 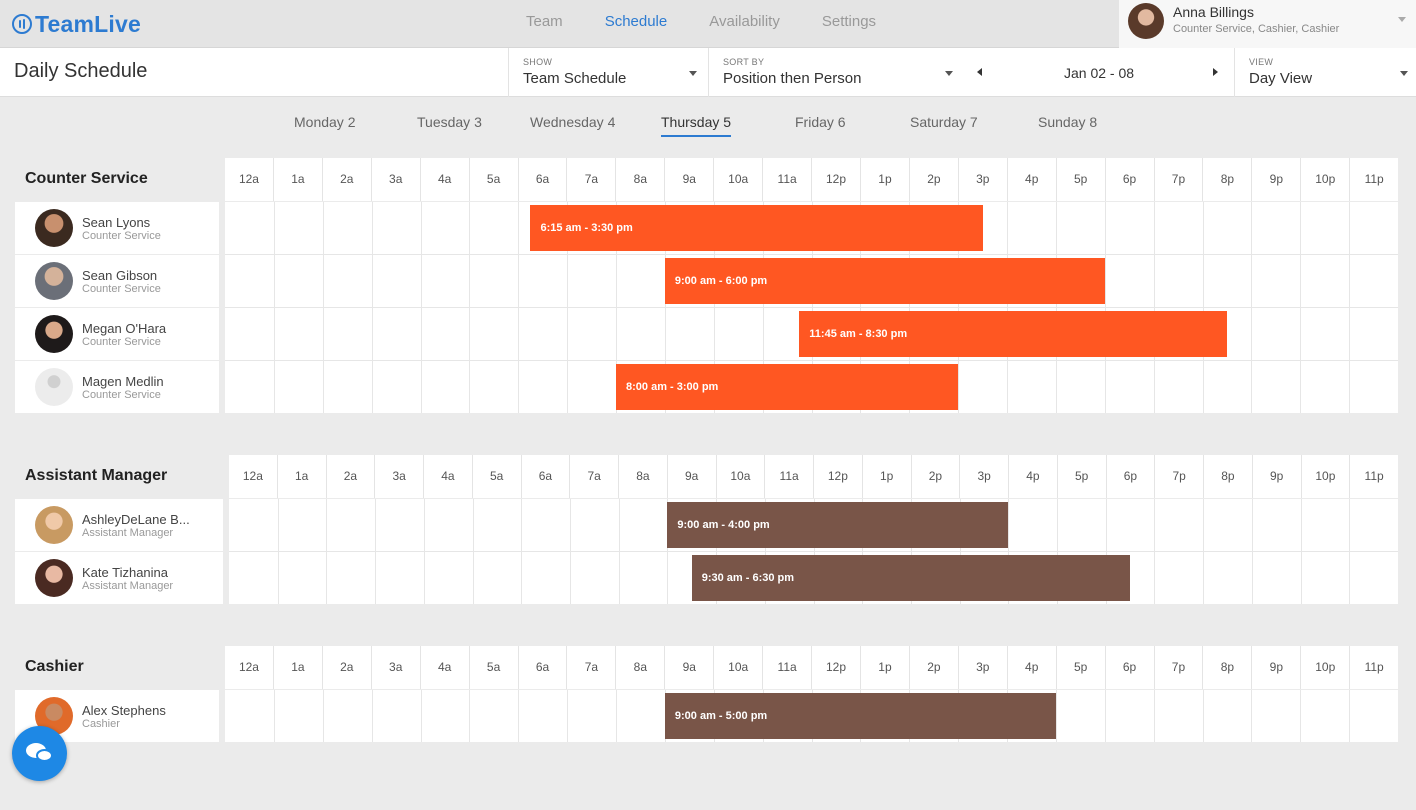 I want to click on hour-label: 11a, so click(x=788, y=476).